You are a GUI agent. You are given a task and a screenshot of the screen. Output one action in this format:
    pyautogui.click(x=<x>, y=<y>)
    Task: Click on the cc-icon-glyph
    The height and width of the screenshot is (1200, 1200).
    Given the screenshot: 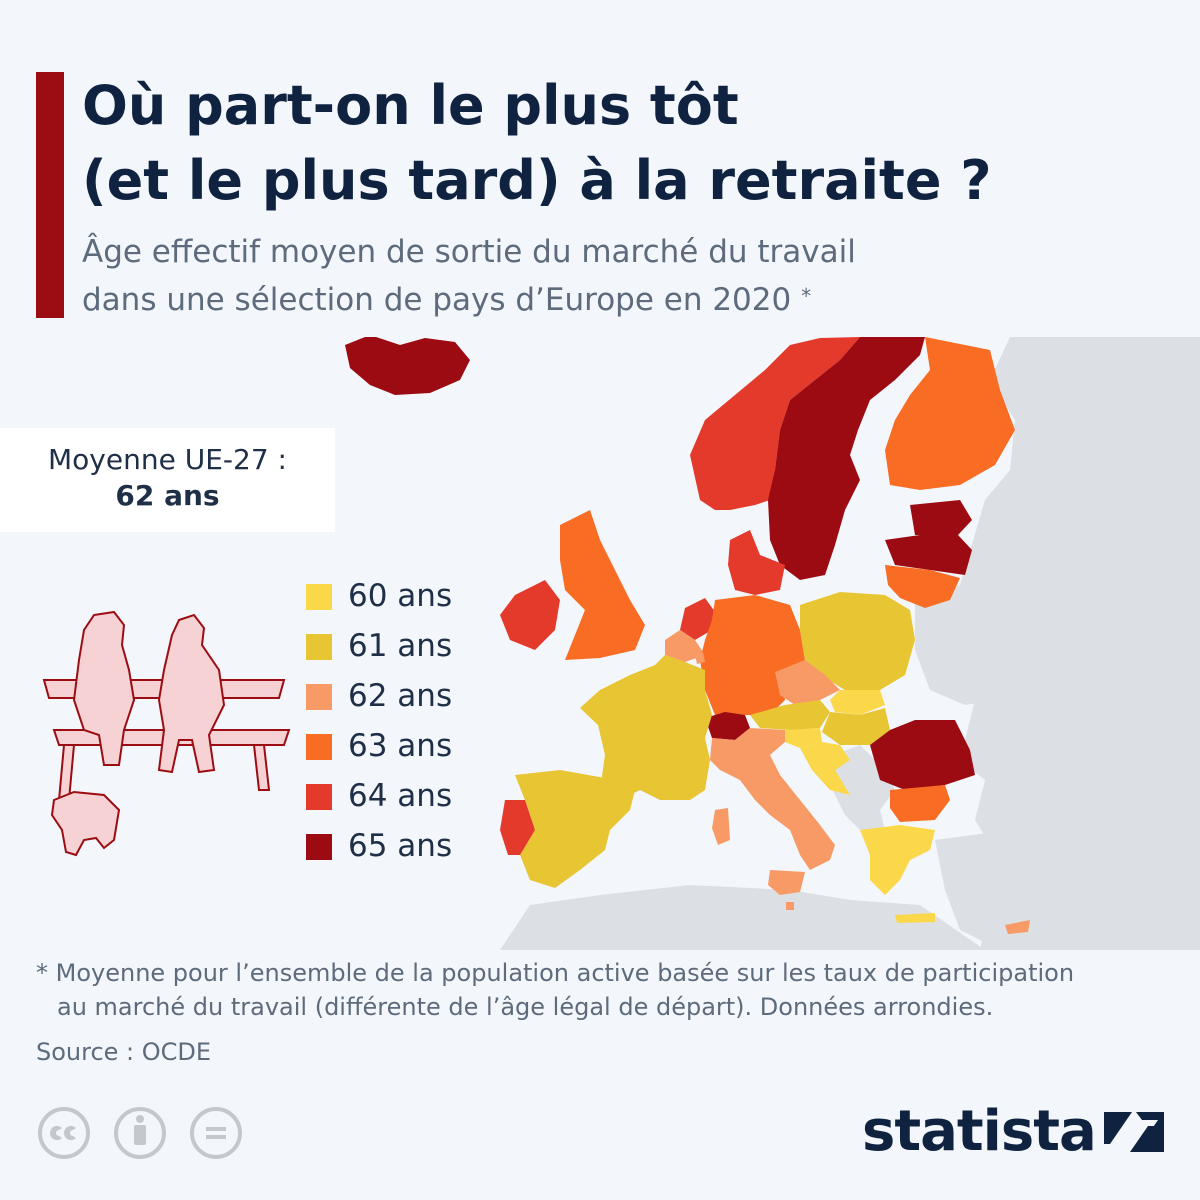 What is the action you would take?
    pyautogui.click(x=62, y=1133)
    